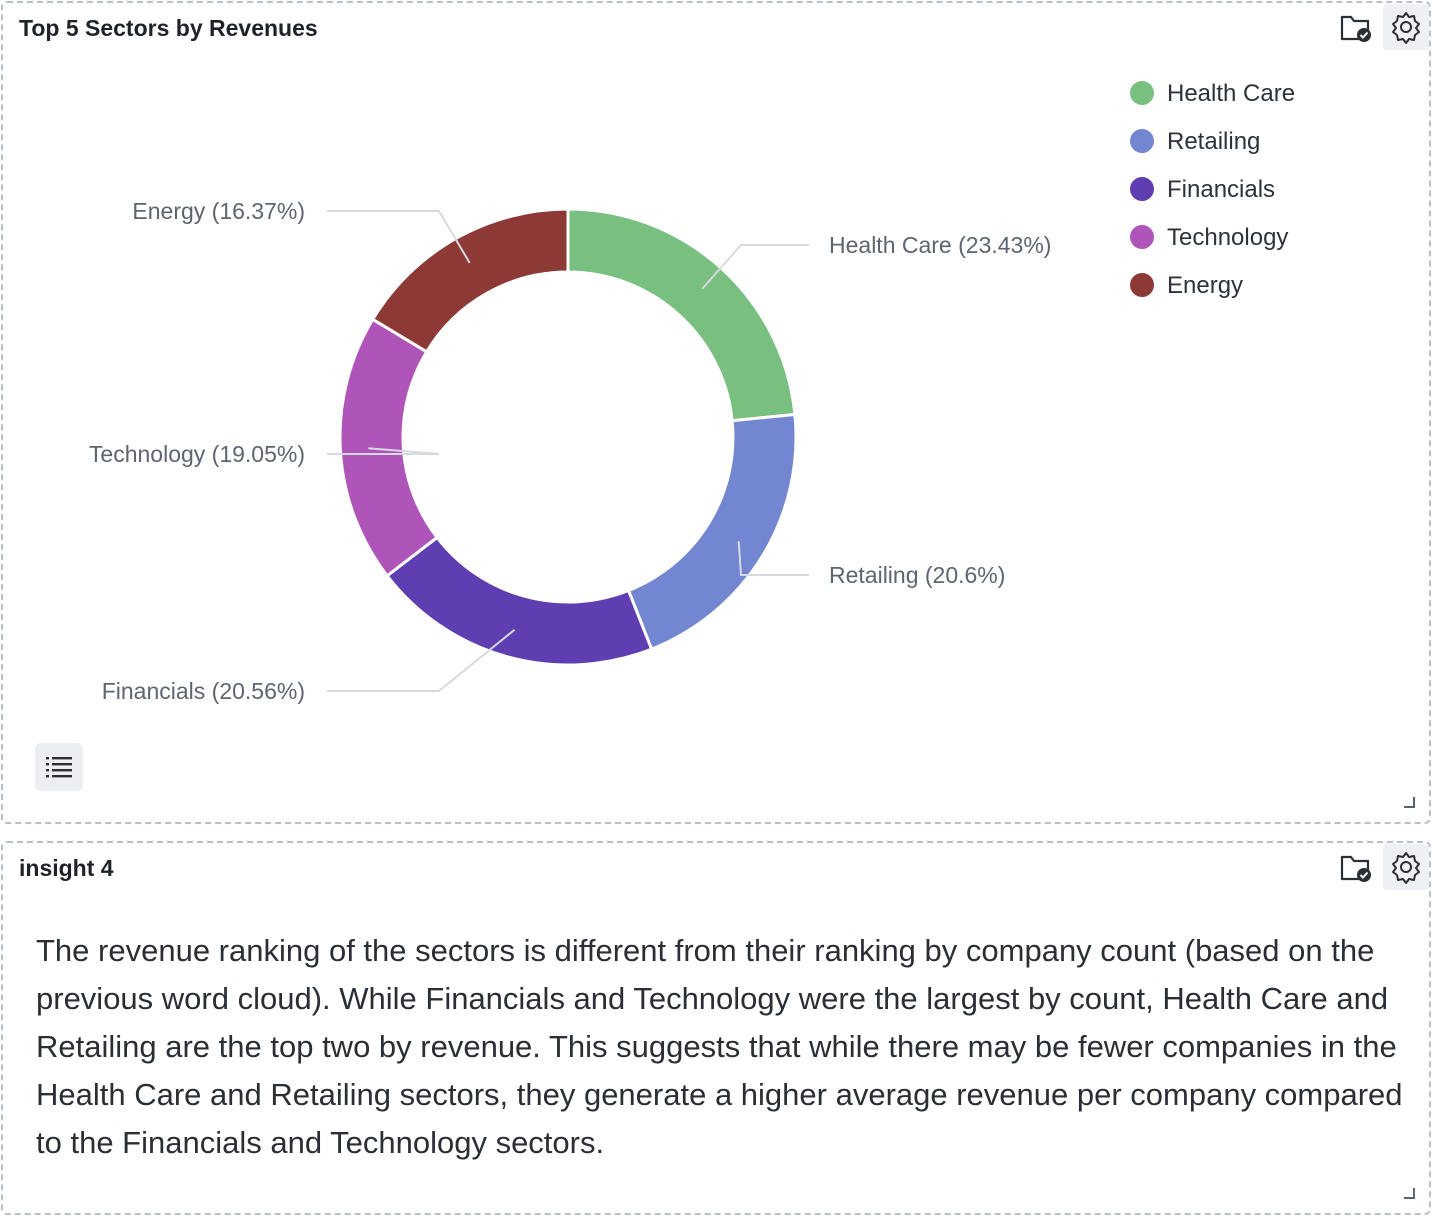 The height and width of the screenshot is (1216, 1436). What do you see at coordinates (1205, 285) in the screenshot?
I see `legend-item-energy: Energy` at bounding box center [1205, 285].